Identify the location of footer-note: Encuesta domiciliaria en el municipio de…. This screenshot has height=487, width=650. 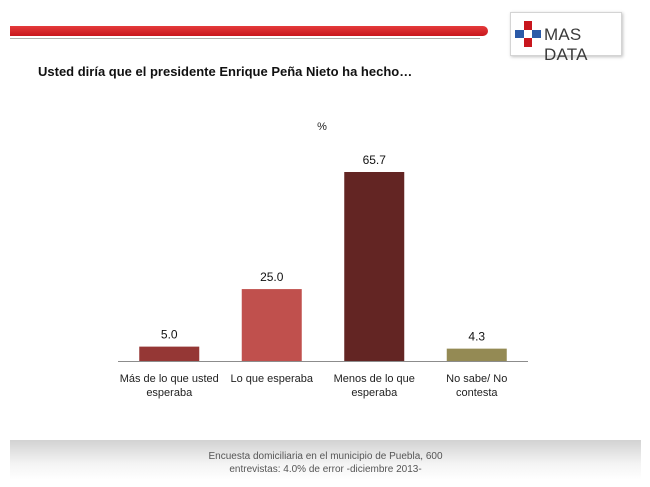
(325, 463).